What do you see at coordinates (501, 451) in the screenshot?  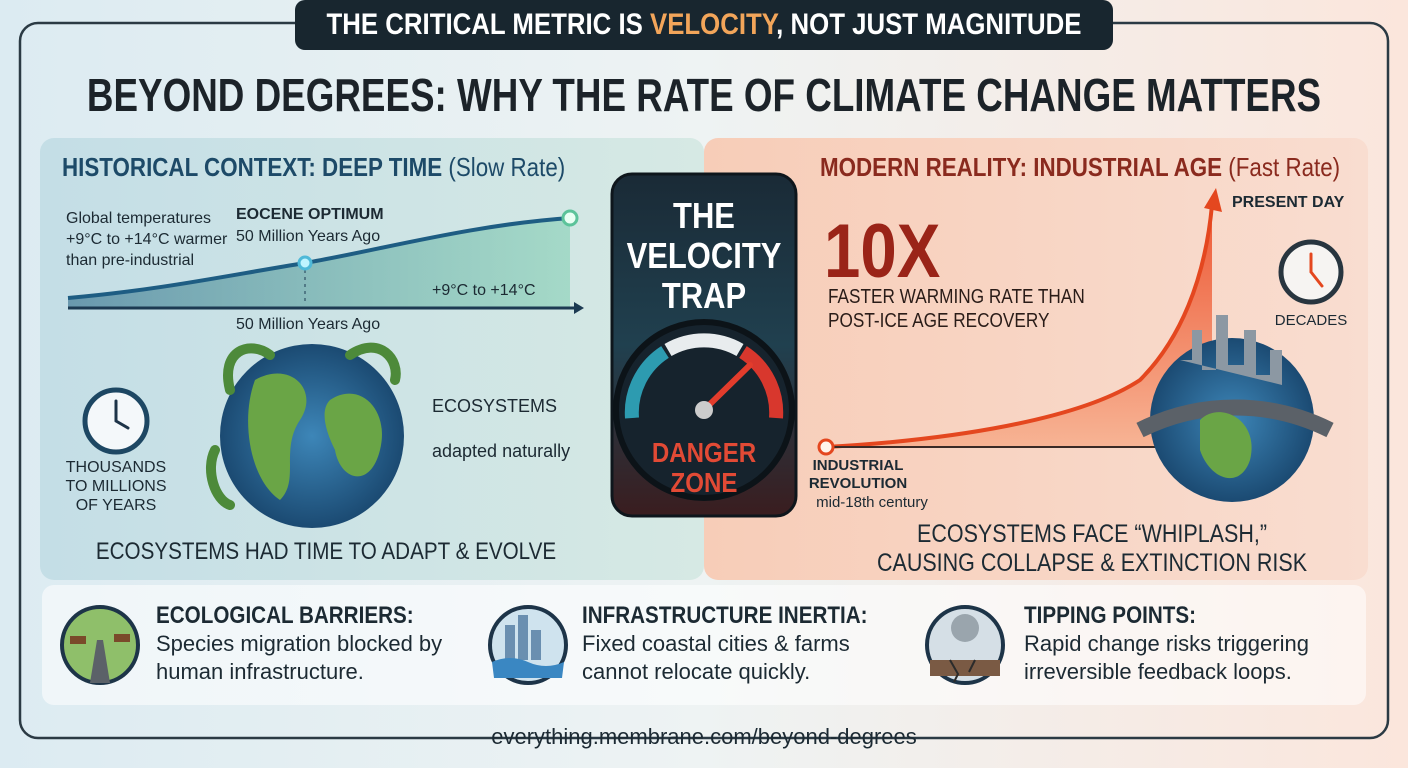 I see `ecosystems-note: adapted naturally` at bounding box center [501, 451].